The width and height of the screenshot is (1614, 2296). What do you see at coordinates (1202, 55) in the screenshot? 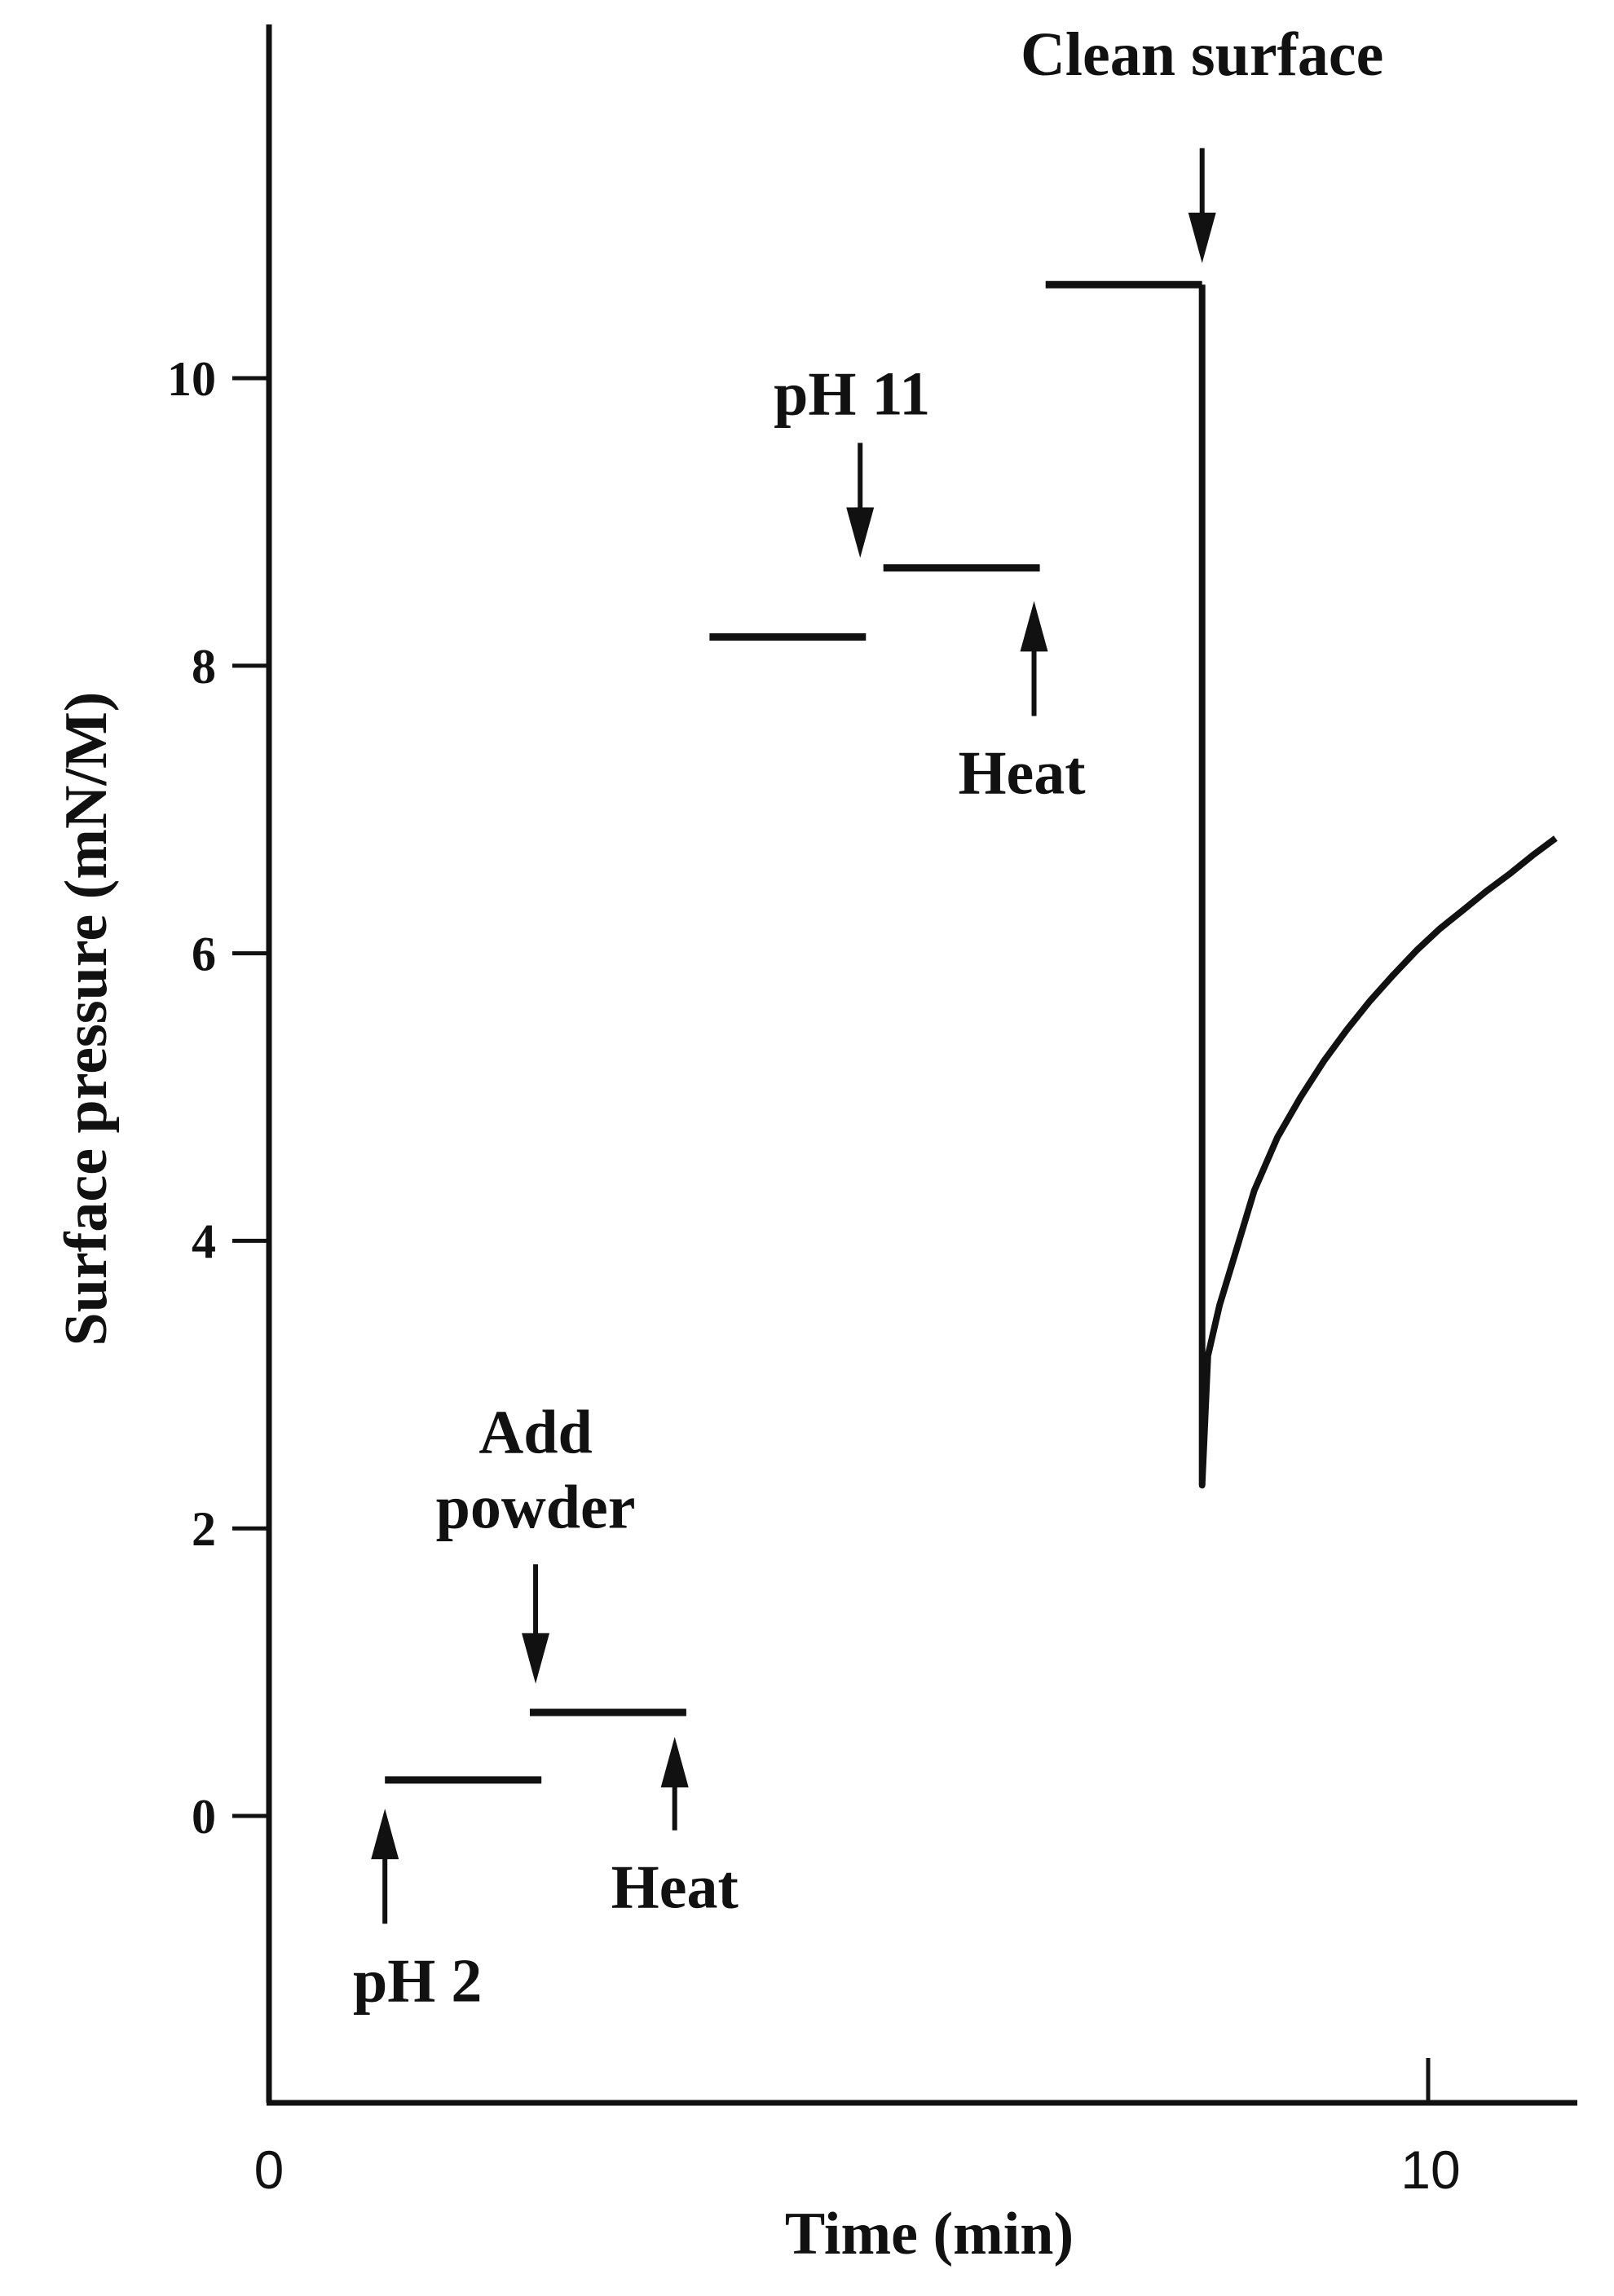
I see `annotation-label: Clean surface` at bounding box center [1202, 55].